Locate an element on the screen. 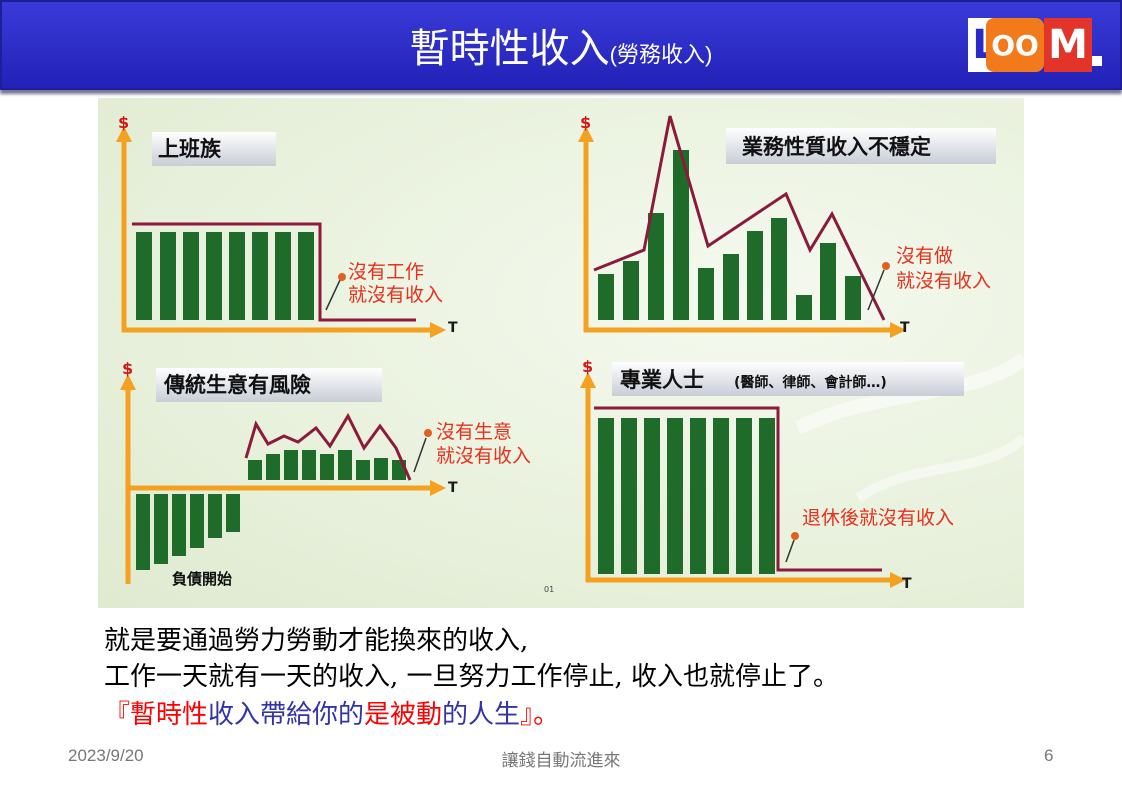 The width and height of the screenshot is (1122, 793). panel-title: 上班族 is located at coordinates (190, 149).